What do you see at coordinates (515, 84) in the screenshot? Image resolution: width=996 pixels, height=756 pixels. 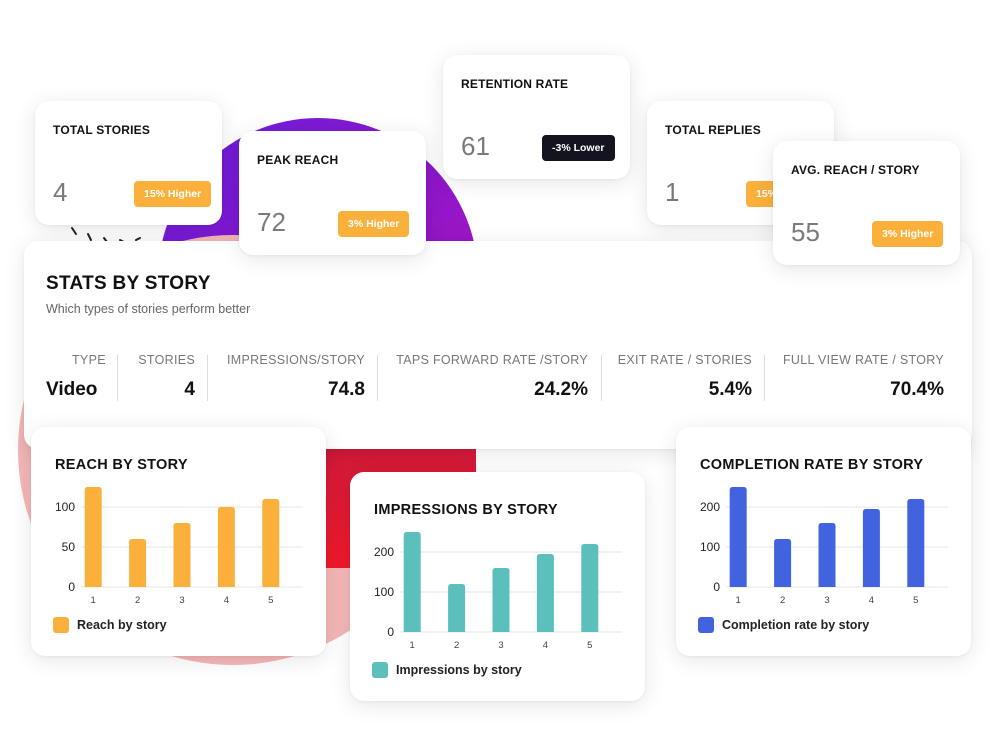 I see `card-title: RETENTION RATE` at bounding box center [515, 84].